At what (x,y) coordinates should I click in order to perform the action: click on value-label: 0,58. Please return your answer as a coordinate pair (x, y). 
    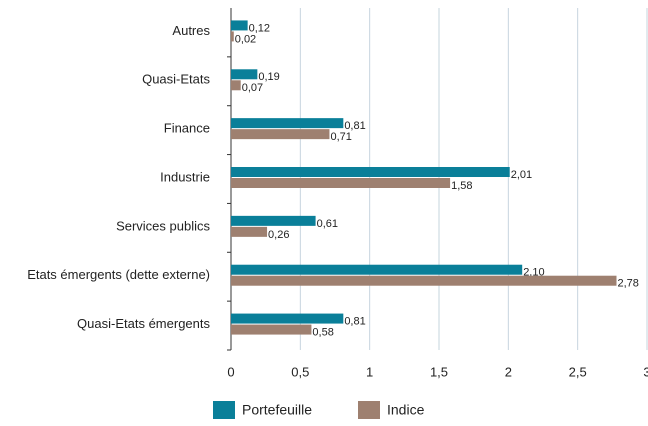
    Looking at the image, I should click on (322, 332).